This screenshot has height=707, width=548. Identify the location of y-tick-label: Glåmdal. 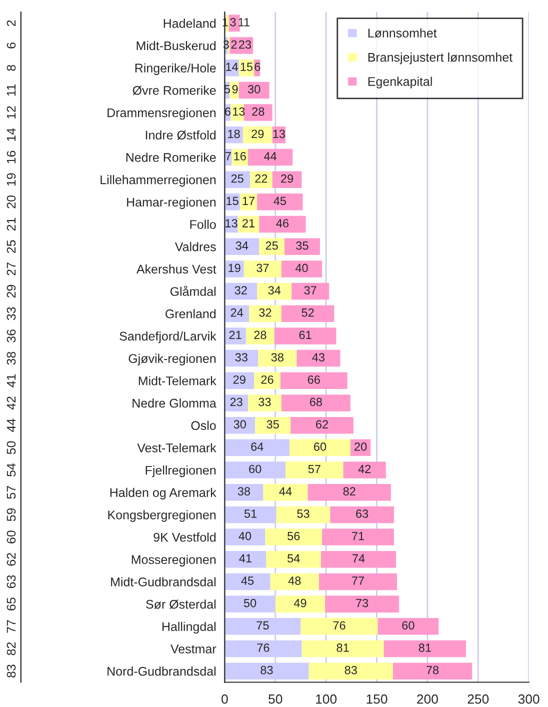
(193, 291).